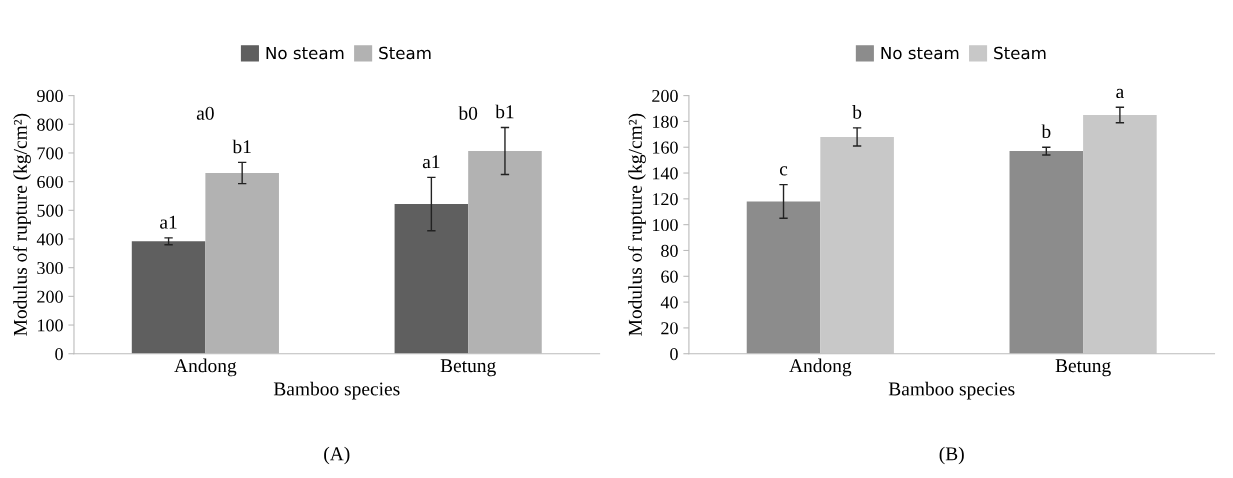  What do you see at coordinates (50, 96) in the screenshot?
I see `y-tick-label: 900` at bounding box center [50, 96].